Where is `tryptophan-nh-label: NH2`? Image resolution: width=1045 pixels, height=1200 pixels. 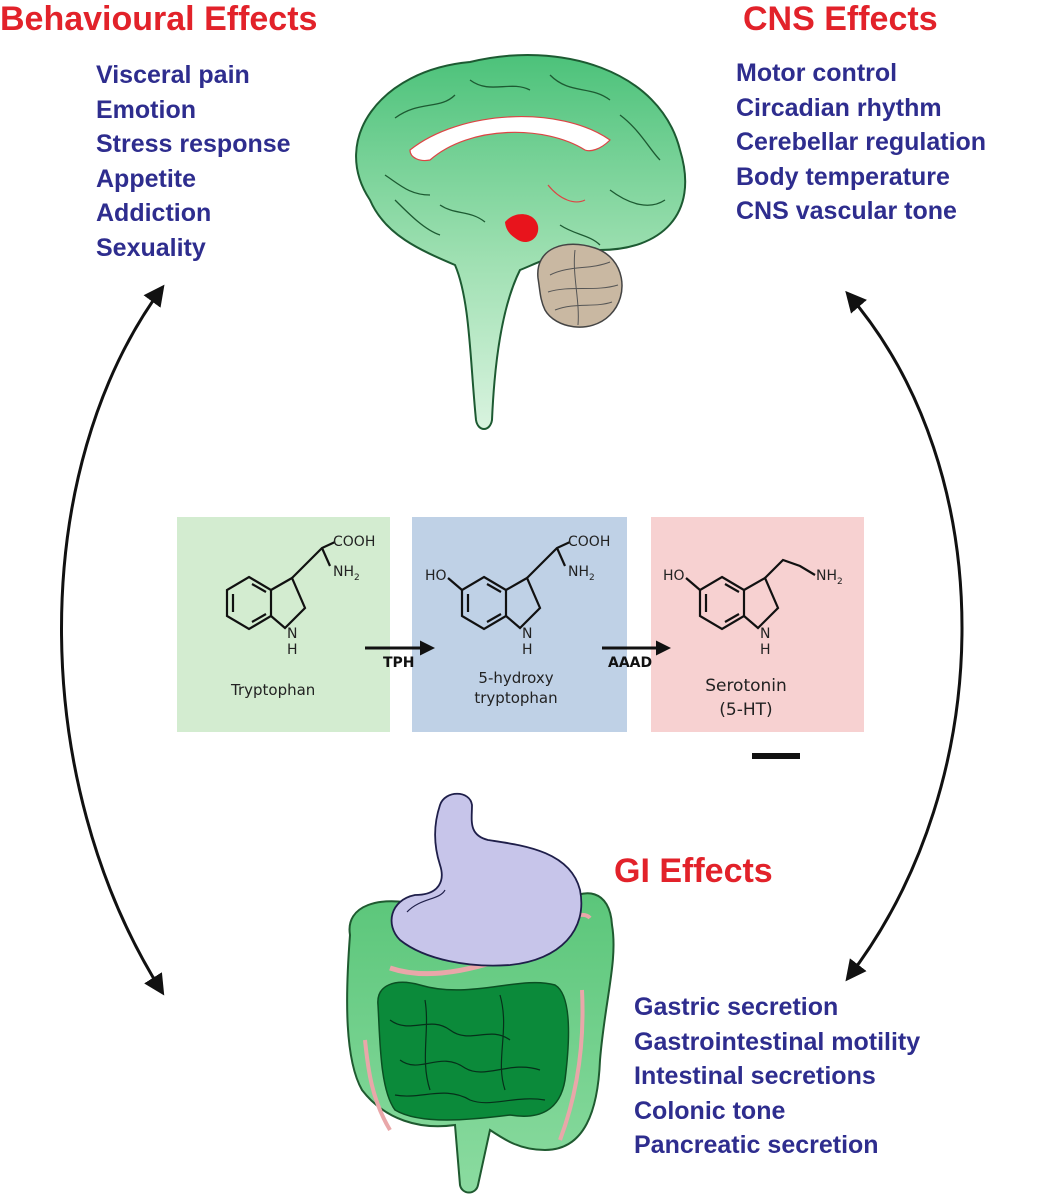 tryptophan-nh-label: NH2 is located at coordinates (346, 573).